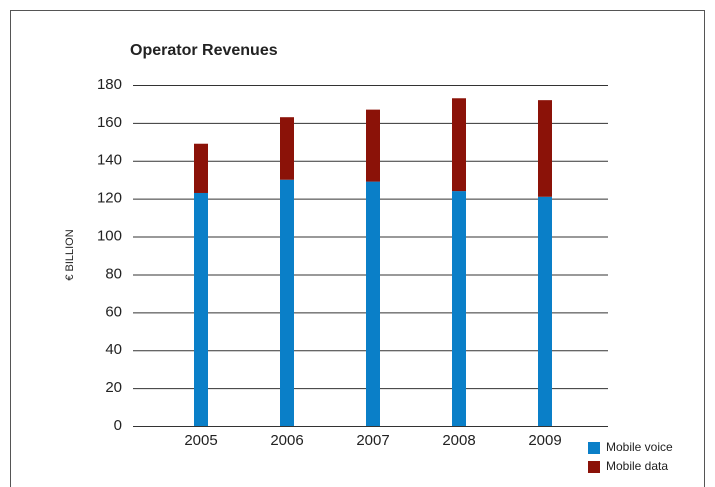 This screenshot has height=487, width=715. I want to click on y-tick-label: 40, so click(113, 349).